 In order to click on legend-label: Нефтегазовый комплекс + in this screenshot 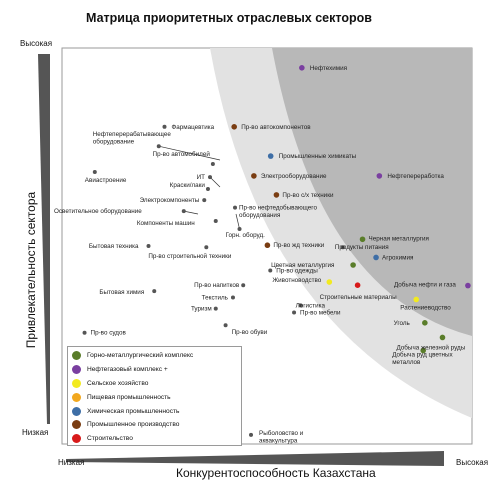, I will do `click(127, 370)`.